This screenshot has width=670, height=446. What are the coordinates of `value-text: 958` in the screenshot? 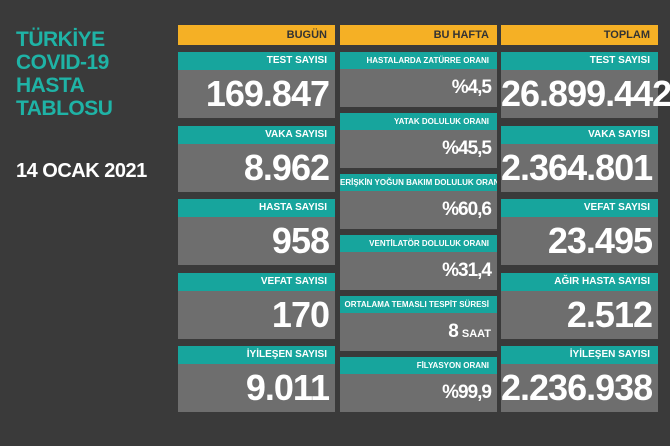 It's located at (300, 240).